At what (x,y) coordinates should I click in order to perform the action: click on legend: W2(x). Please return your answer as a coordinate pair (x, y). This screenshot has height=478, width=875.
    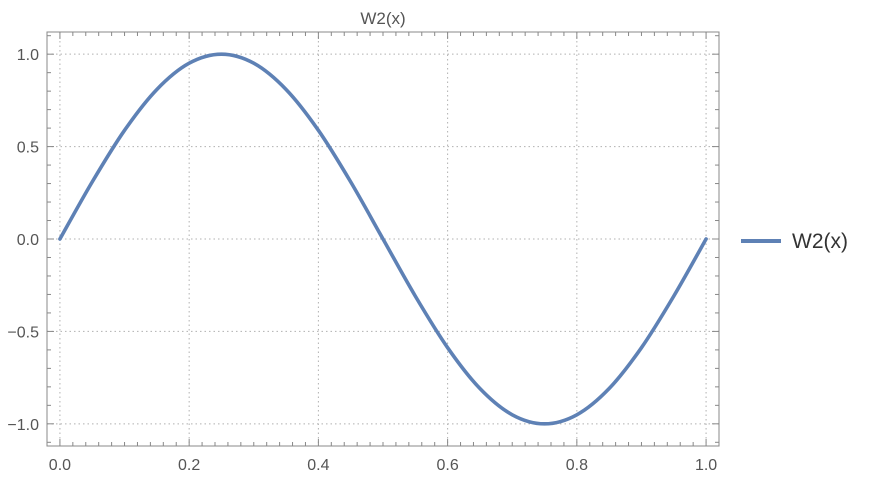
    Looking at the image, I should click on (794, 241).